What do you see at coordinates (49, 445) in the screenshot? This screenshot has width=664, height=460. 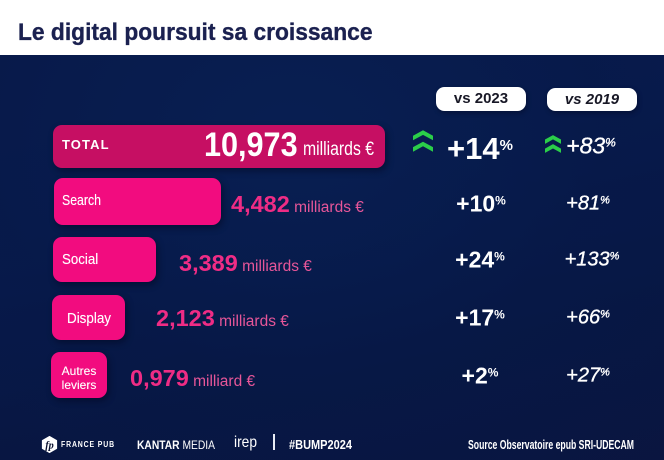 I see `svg-text: fp` at bounding box center [49, 445].